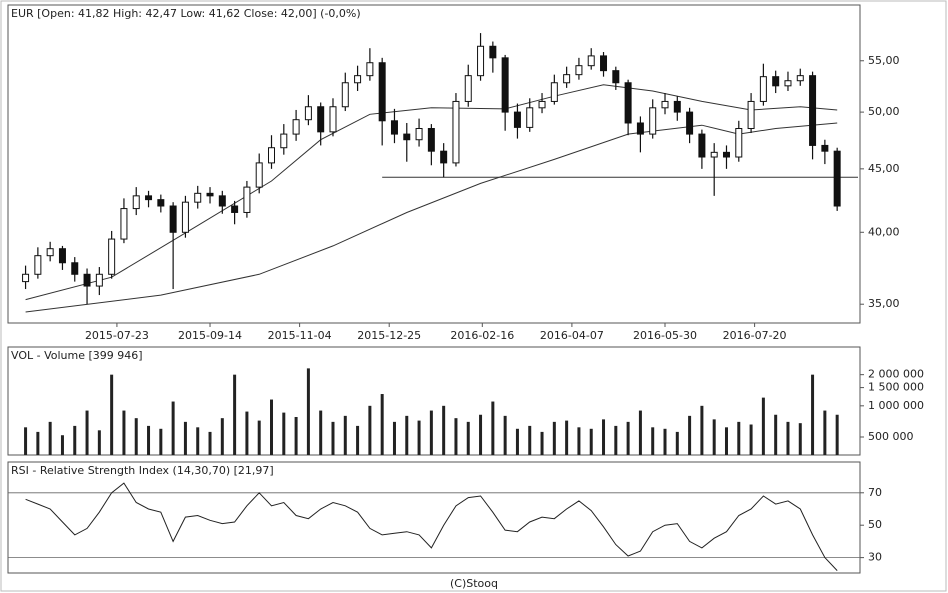 The width and height of the screenshot is (948, 593). Describe the element at coordinates (755, 335) in the screenshot. I see `x-tick-label: 2016-07-20` at that location.